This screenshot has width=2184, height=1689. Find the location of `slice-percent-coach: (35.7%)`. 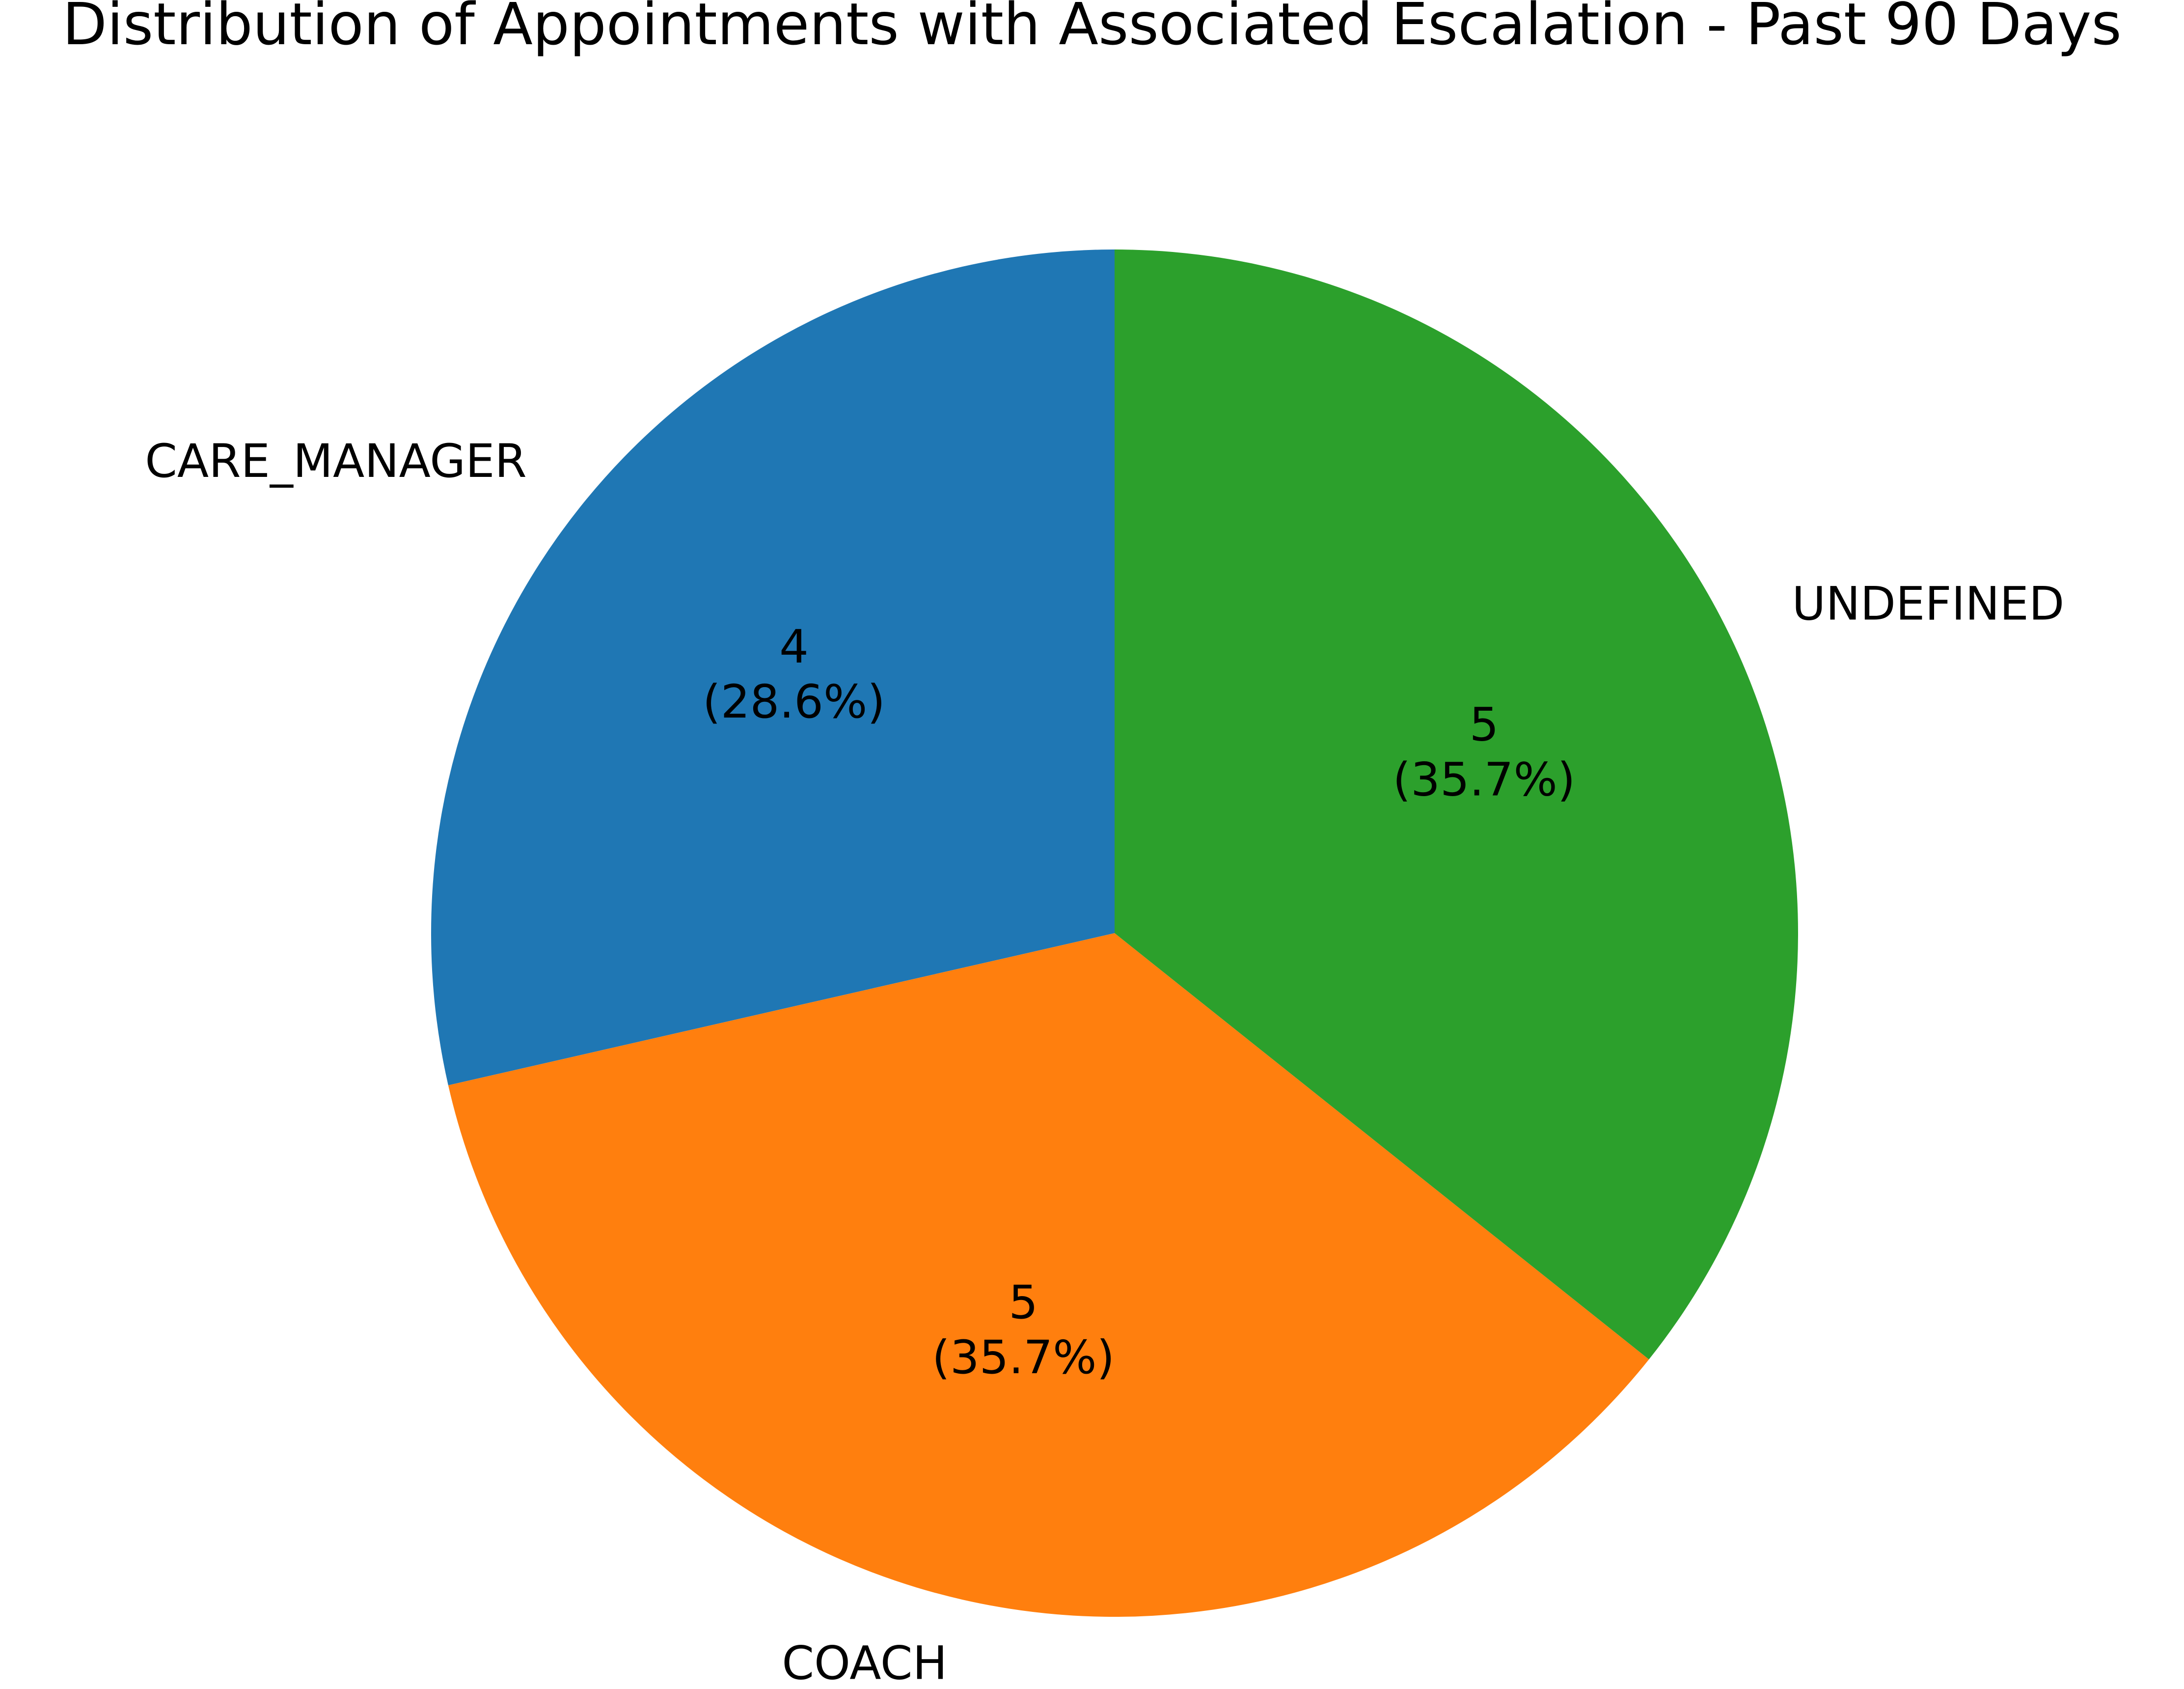

slice-percent-coach: (35.7%) is located at coordinates (1023, 1357).